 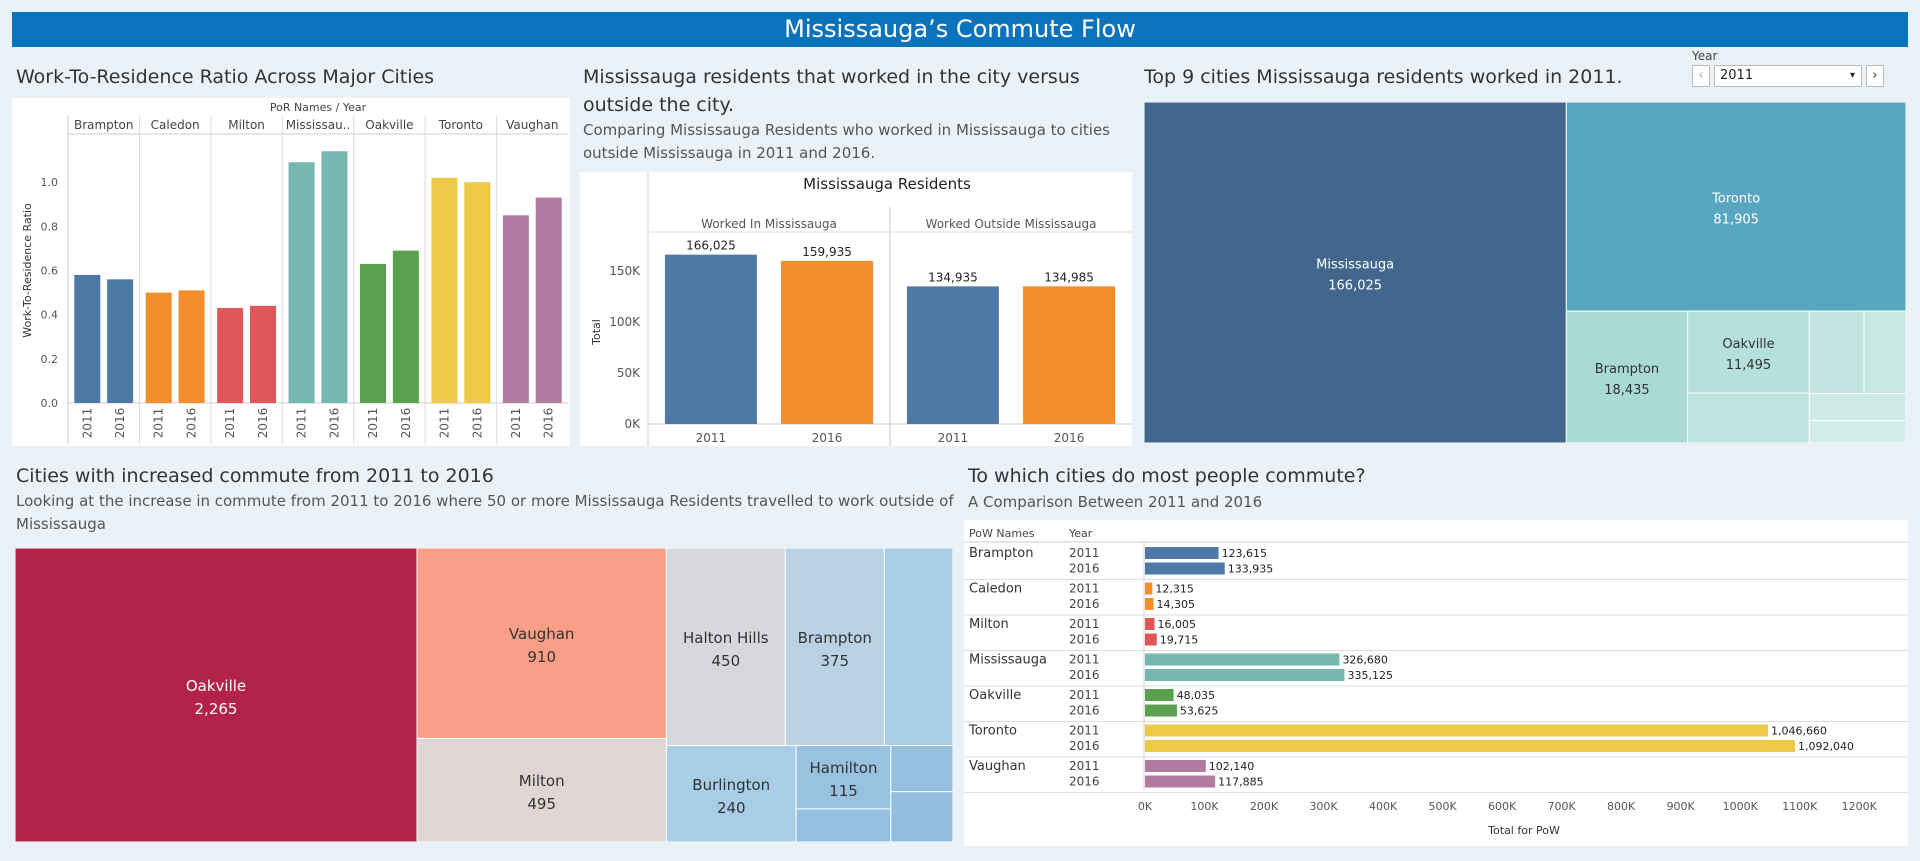 I want to click on residents-year-label: 2011, so click(x=953, y=438).